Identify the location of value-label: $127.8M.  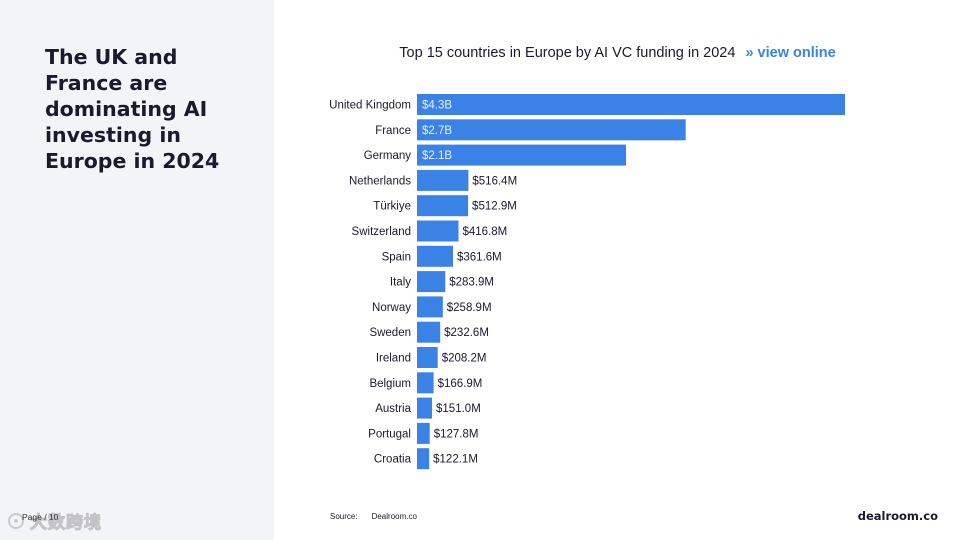
(456, 434).